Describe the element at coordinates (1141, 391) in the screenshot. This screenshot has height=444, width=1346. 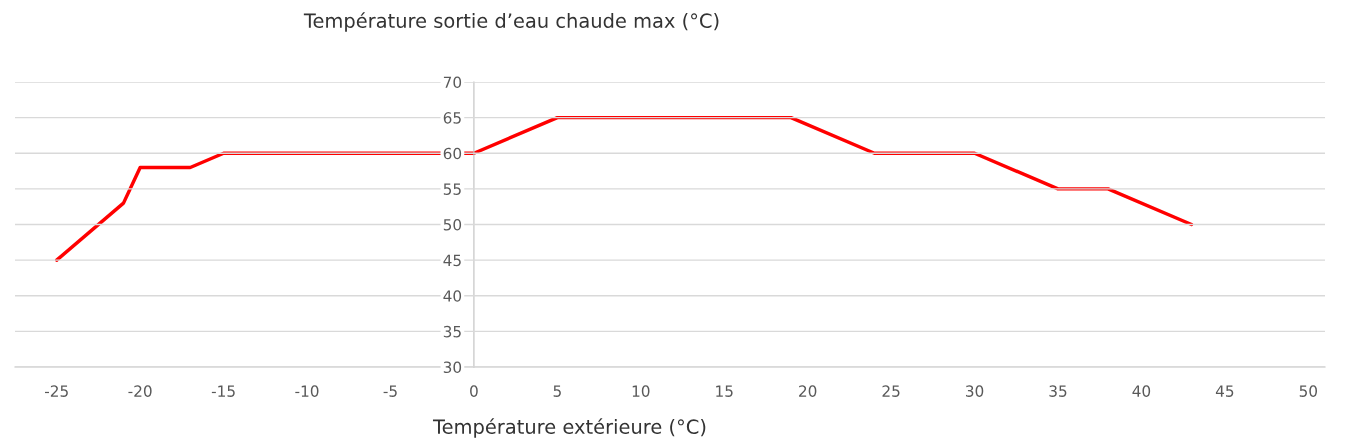
I see `x-tick-label: 40` at that location.